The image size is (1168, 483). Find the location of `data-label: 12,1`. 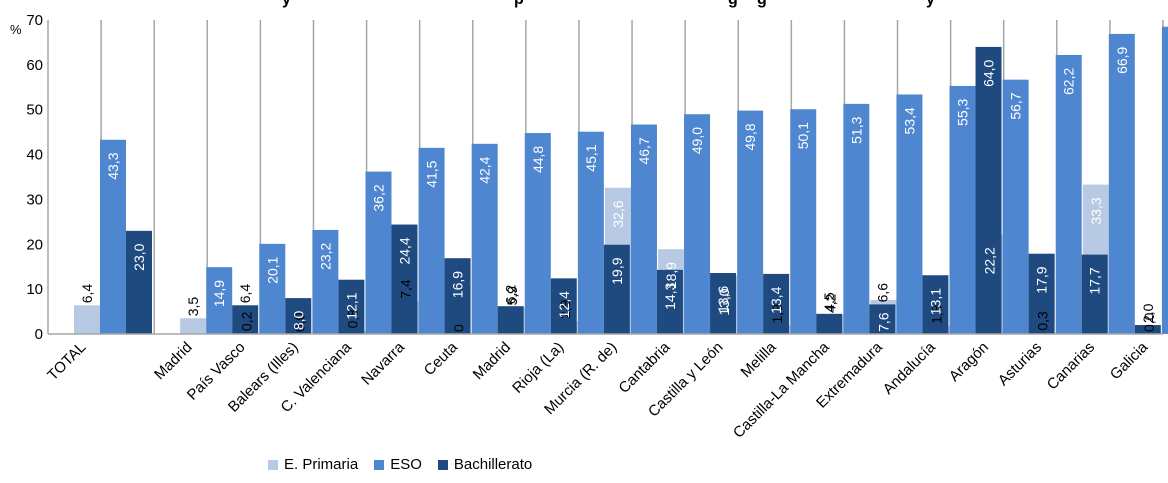

data-label: 12,1 is located at coordinates (351, 305).